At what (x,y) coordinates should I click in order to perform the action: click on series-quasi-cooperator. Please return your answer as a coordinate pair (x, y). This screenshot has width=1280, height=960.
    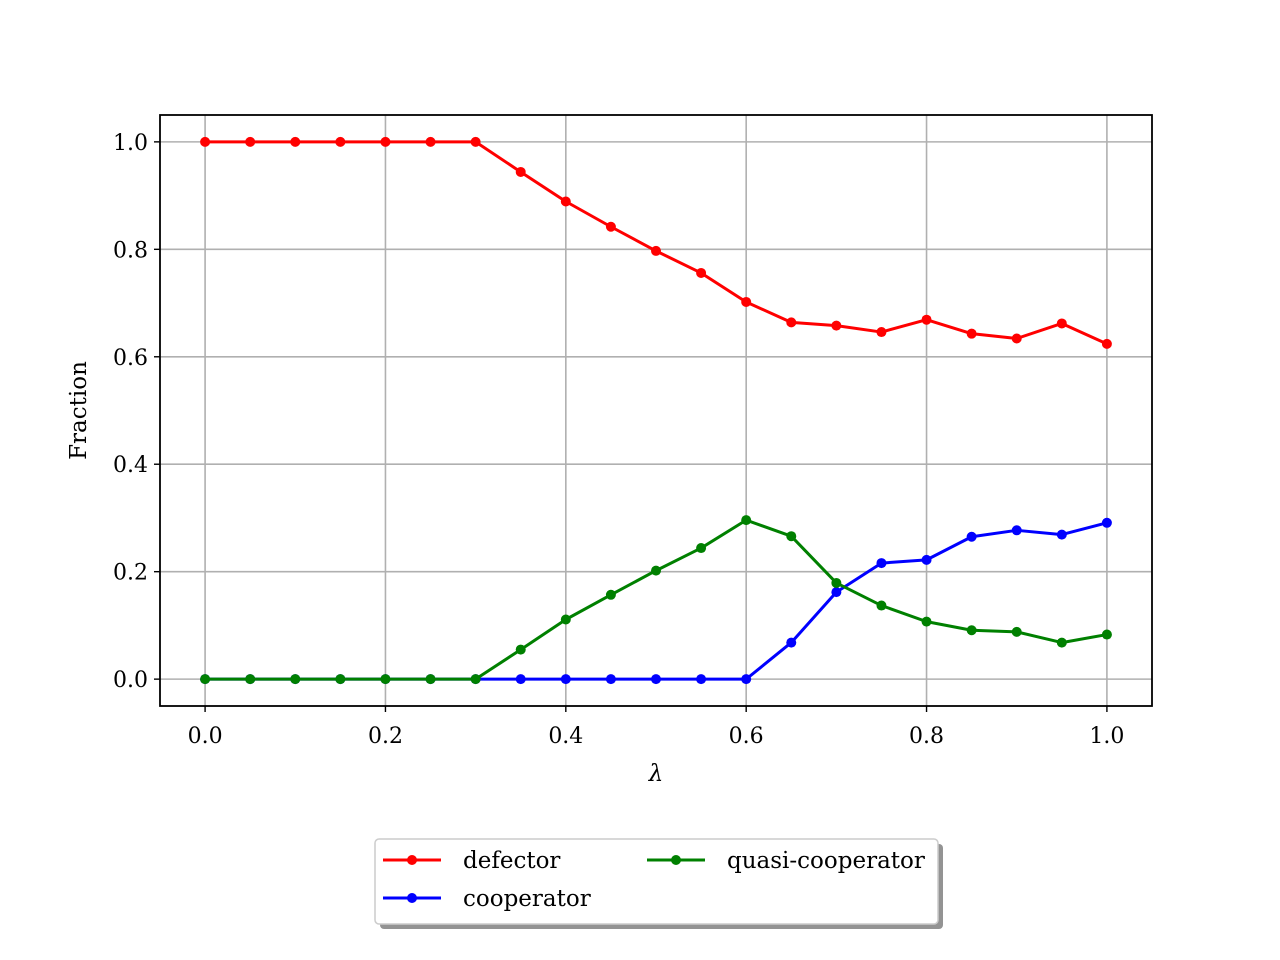
    Looking at the image, I should click on (656, 600).